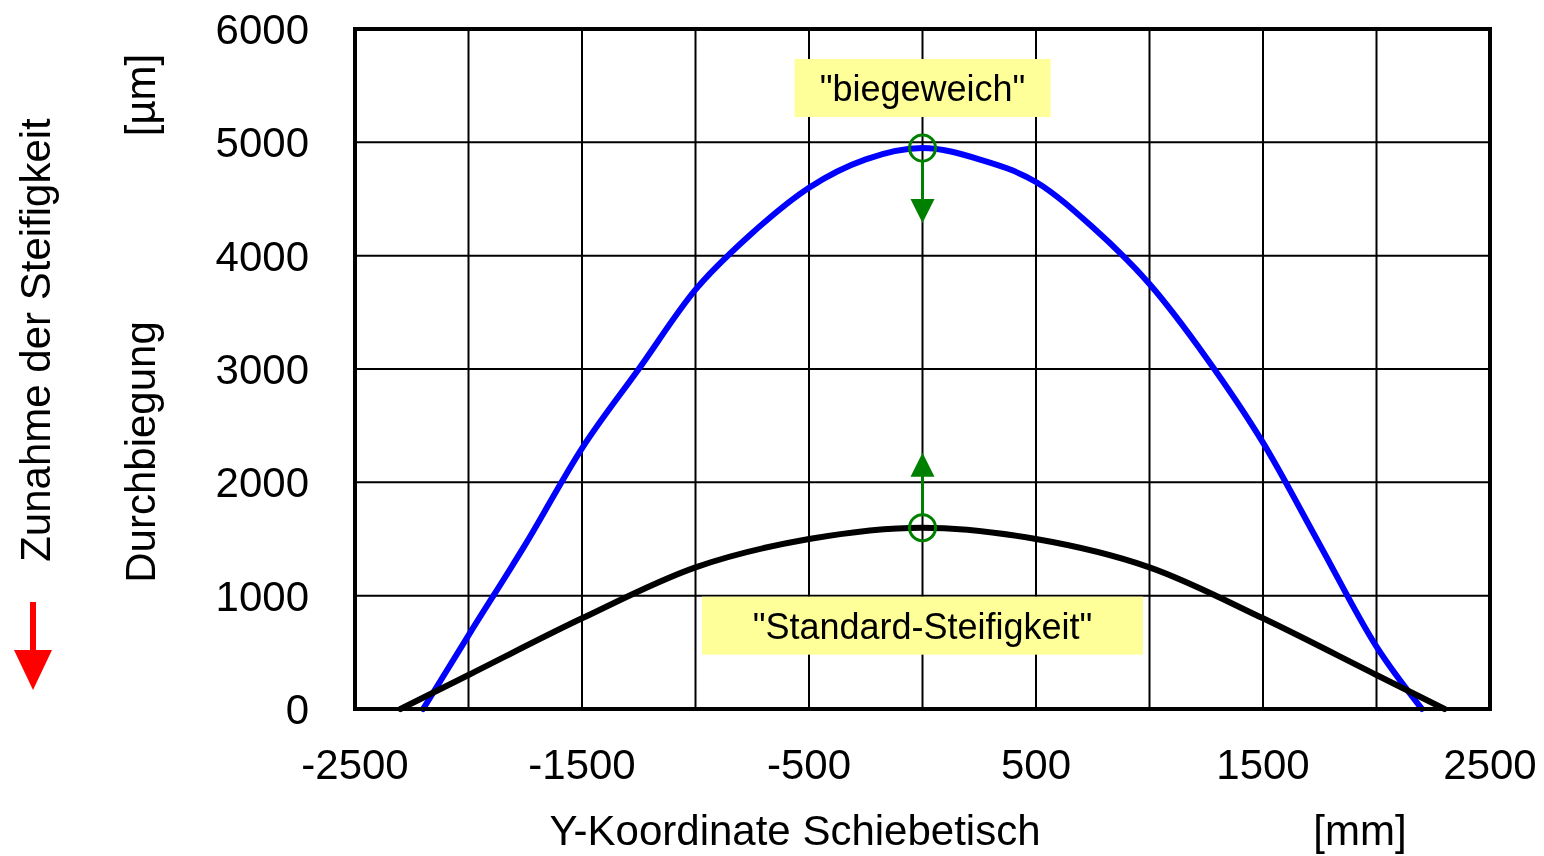 This screenshot has width=1544, height=856. I want to click on y-tick-label: 0, so click(297, 709).